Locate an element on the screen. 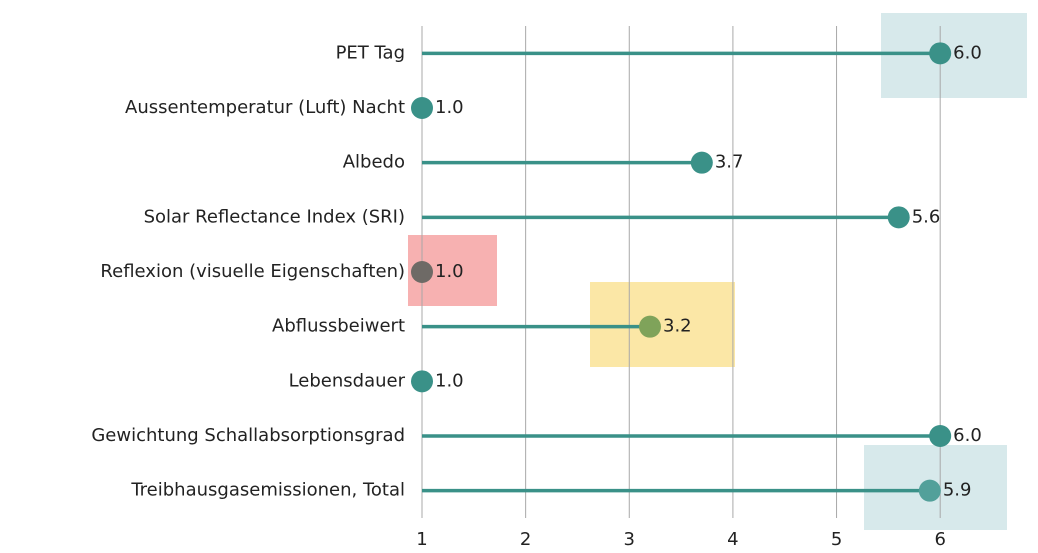 The height and width of the screenshot is (553, 1038). x-tick-label: 2 is located at coordinates (525, 539).